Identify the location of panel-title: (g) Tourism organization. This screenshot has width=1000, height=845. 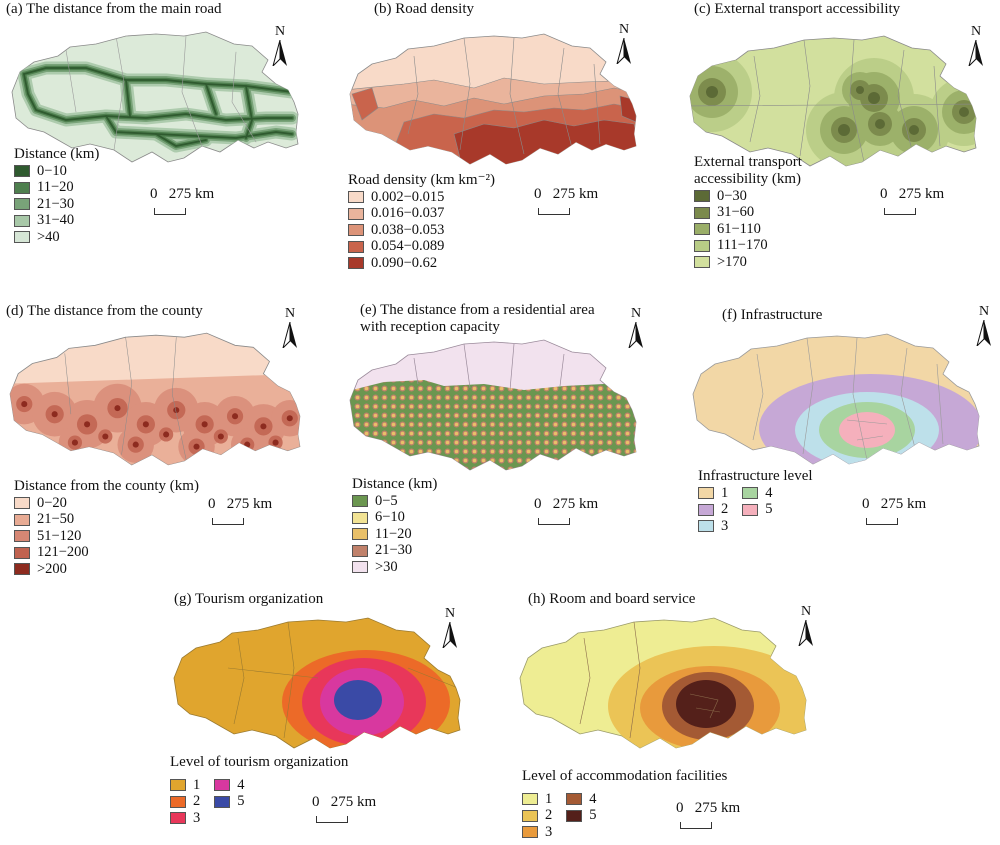
(249, 599).